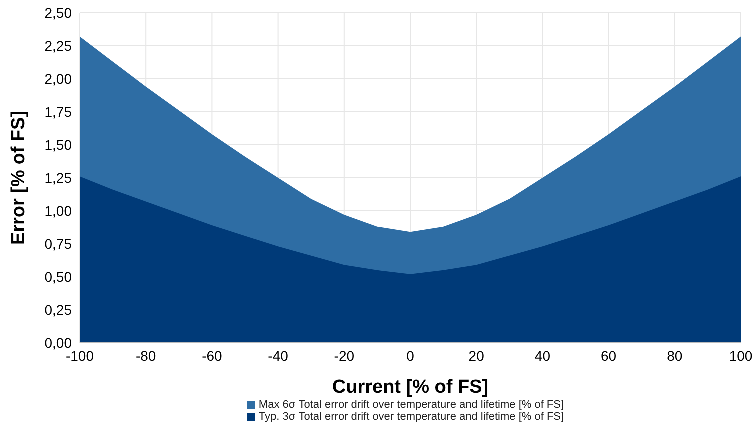  What do you see at coordinates (609, 356) in the screenshot?
I see `x-tick-label: 60` at bounding box center [609, 356].